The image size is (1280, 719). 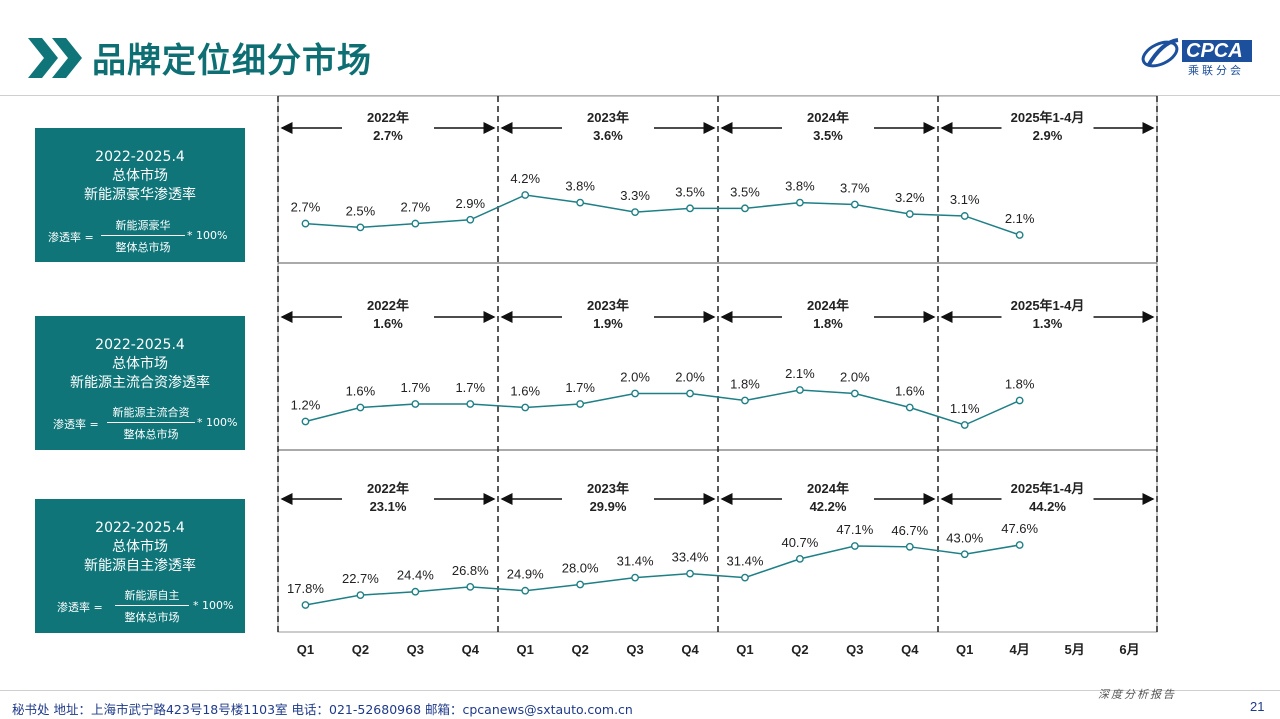 I want to click on period-average-label: 1.3%, so click(x=1048, y=323).